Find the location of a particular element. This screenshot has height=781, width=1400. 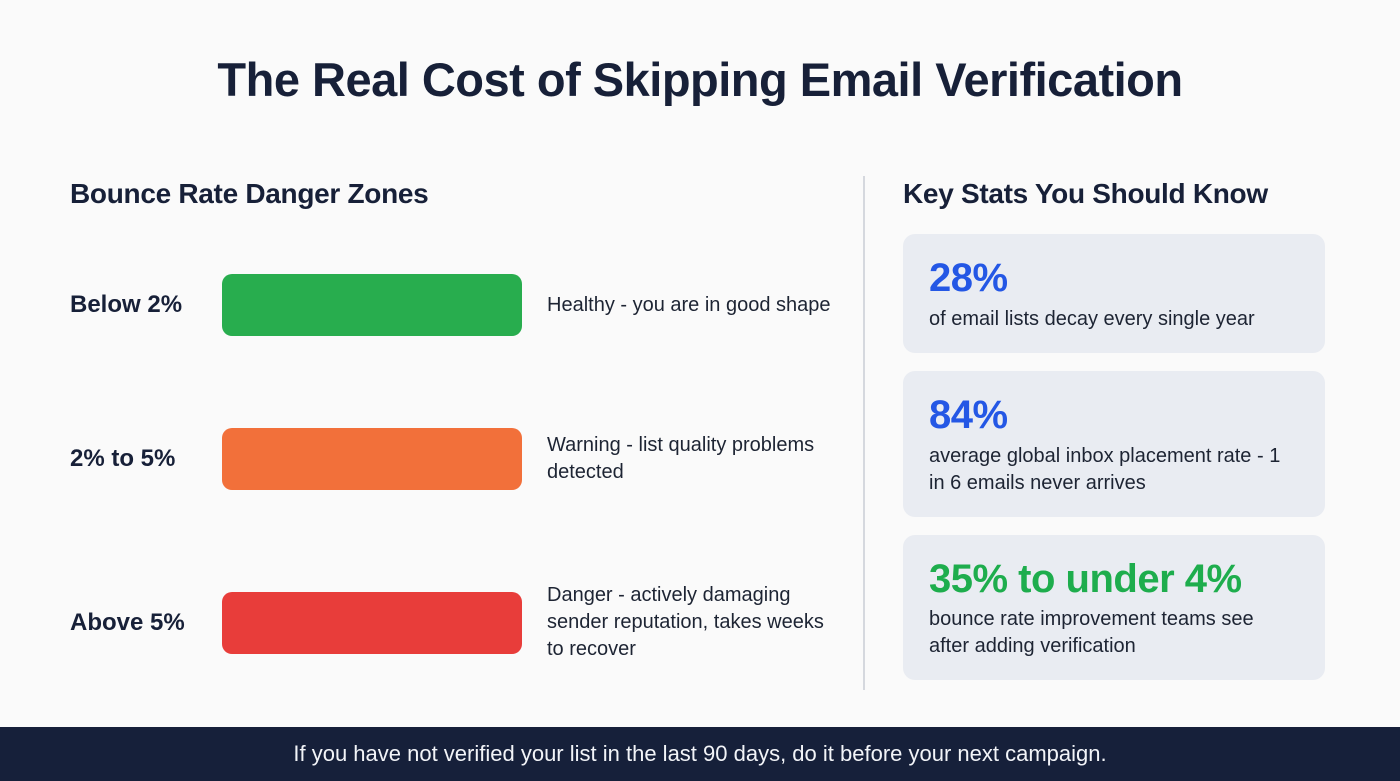

stat-value: 35% to under 4% is located at coordinates (1085, 578).